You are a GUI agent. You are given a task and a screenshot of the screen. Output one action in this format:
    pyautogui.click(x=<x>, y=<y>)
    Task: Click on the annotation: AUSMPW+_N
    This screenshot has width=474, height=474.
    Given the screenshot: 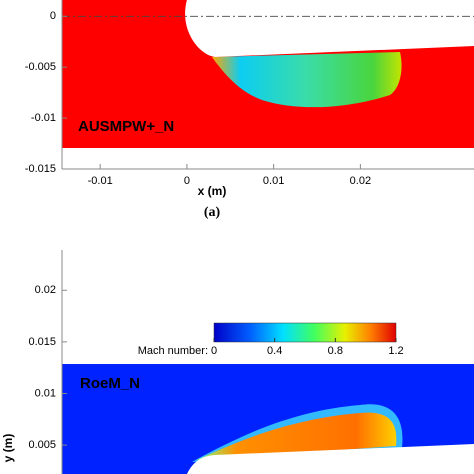 What is the action you would take?
    pyautogui.click(x=126, y=126)
    